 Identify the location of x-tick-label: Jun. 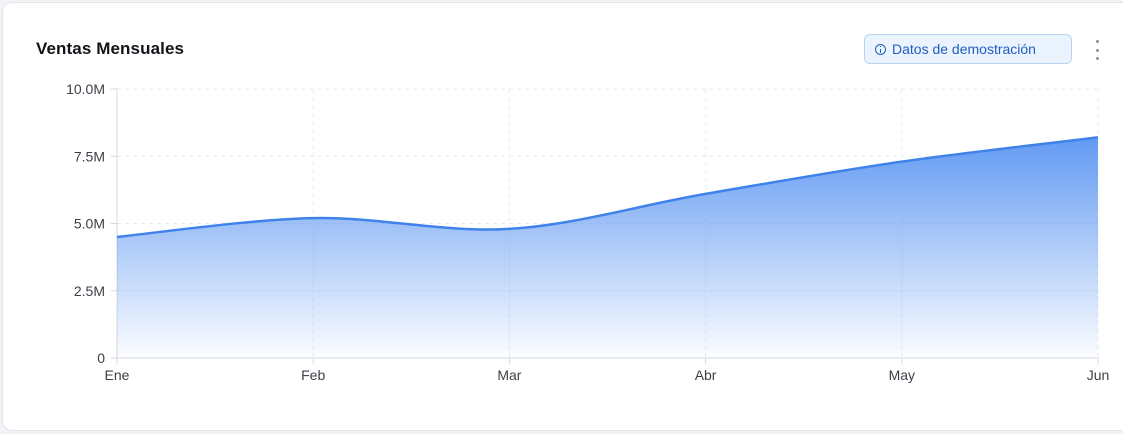
(1098, 375).